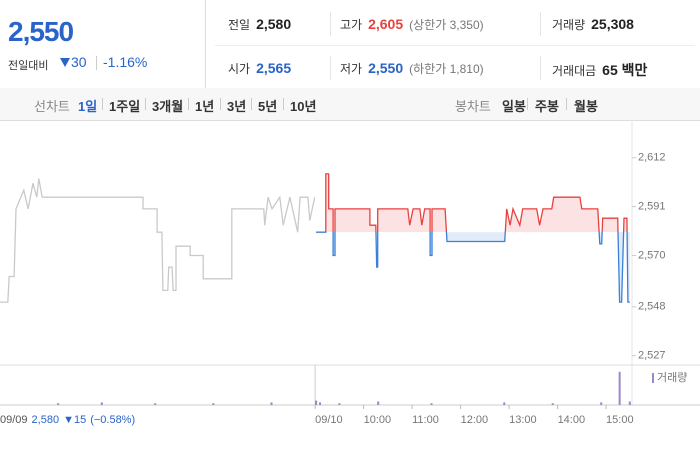 This screenshot has width=700, height=450. I want to click on tab: 월봉, so click(586, 106).